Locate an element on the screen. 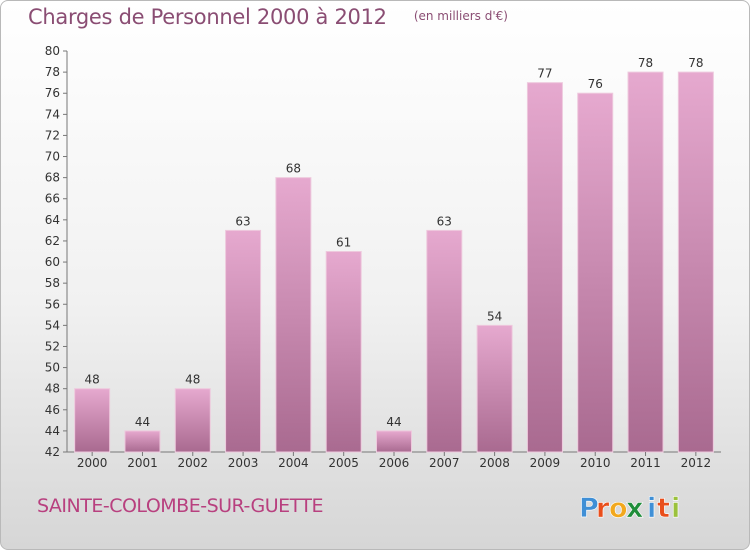 This screenshot has width=750, height=550. x-tick-label: 2008 is located at coordinates (494, 463).